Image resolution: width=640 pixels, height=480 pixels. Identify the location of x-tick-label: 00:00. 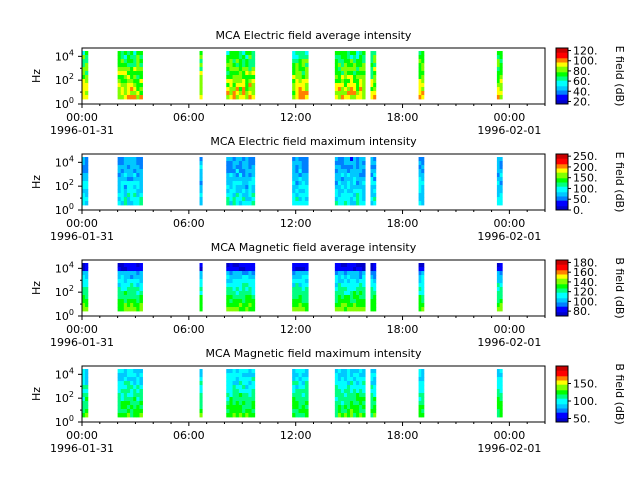
(82, 117).